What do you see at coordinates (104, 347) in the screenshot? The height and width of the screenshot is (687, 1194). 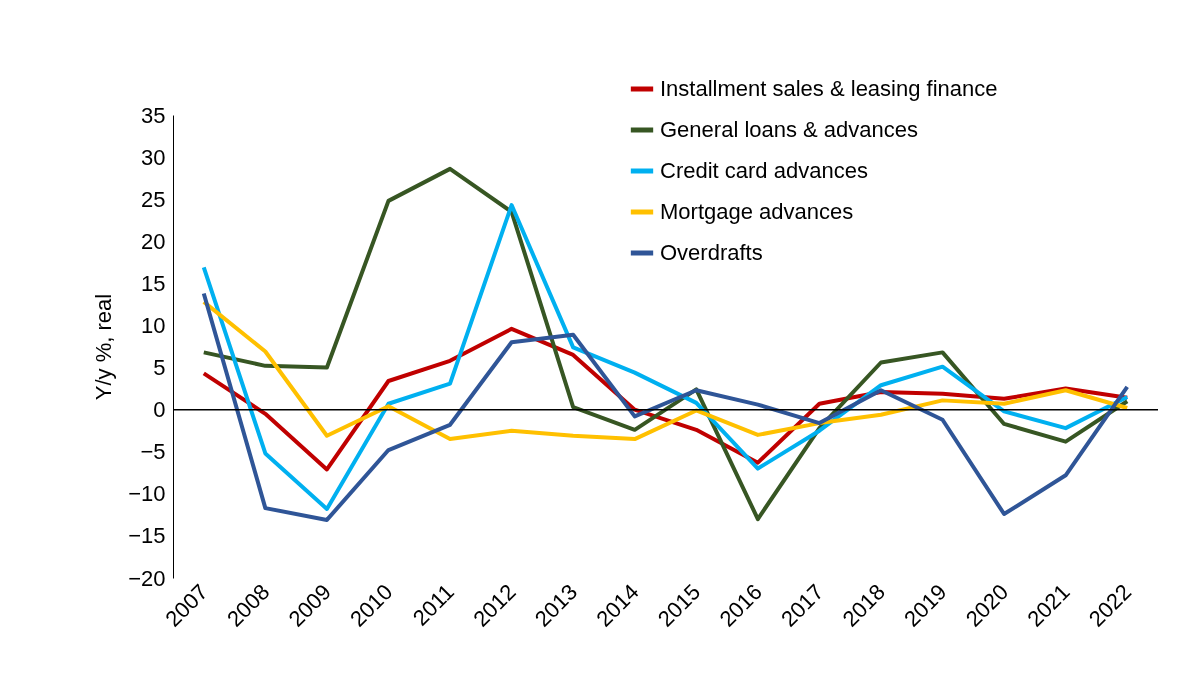 I see `y-axis-title: Y/y %, real` at bounding box center [104, 347].